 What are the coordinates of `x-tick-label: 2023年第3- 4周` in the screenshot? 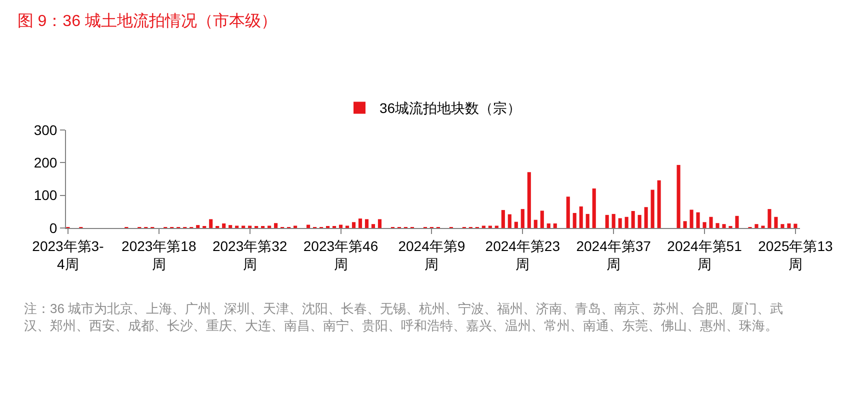 It's located at (68, 255).